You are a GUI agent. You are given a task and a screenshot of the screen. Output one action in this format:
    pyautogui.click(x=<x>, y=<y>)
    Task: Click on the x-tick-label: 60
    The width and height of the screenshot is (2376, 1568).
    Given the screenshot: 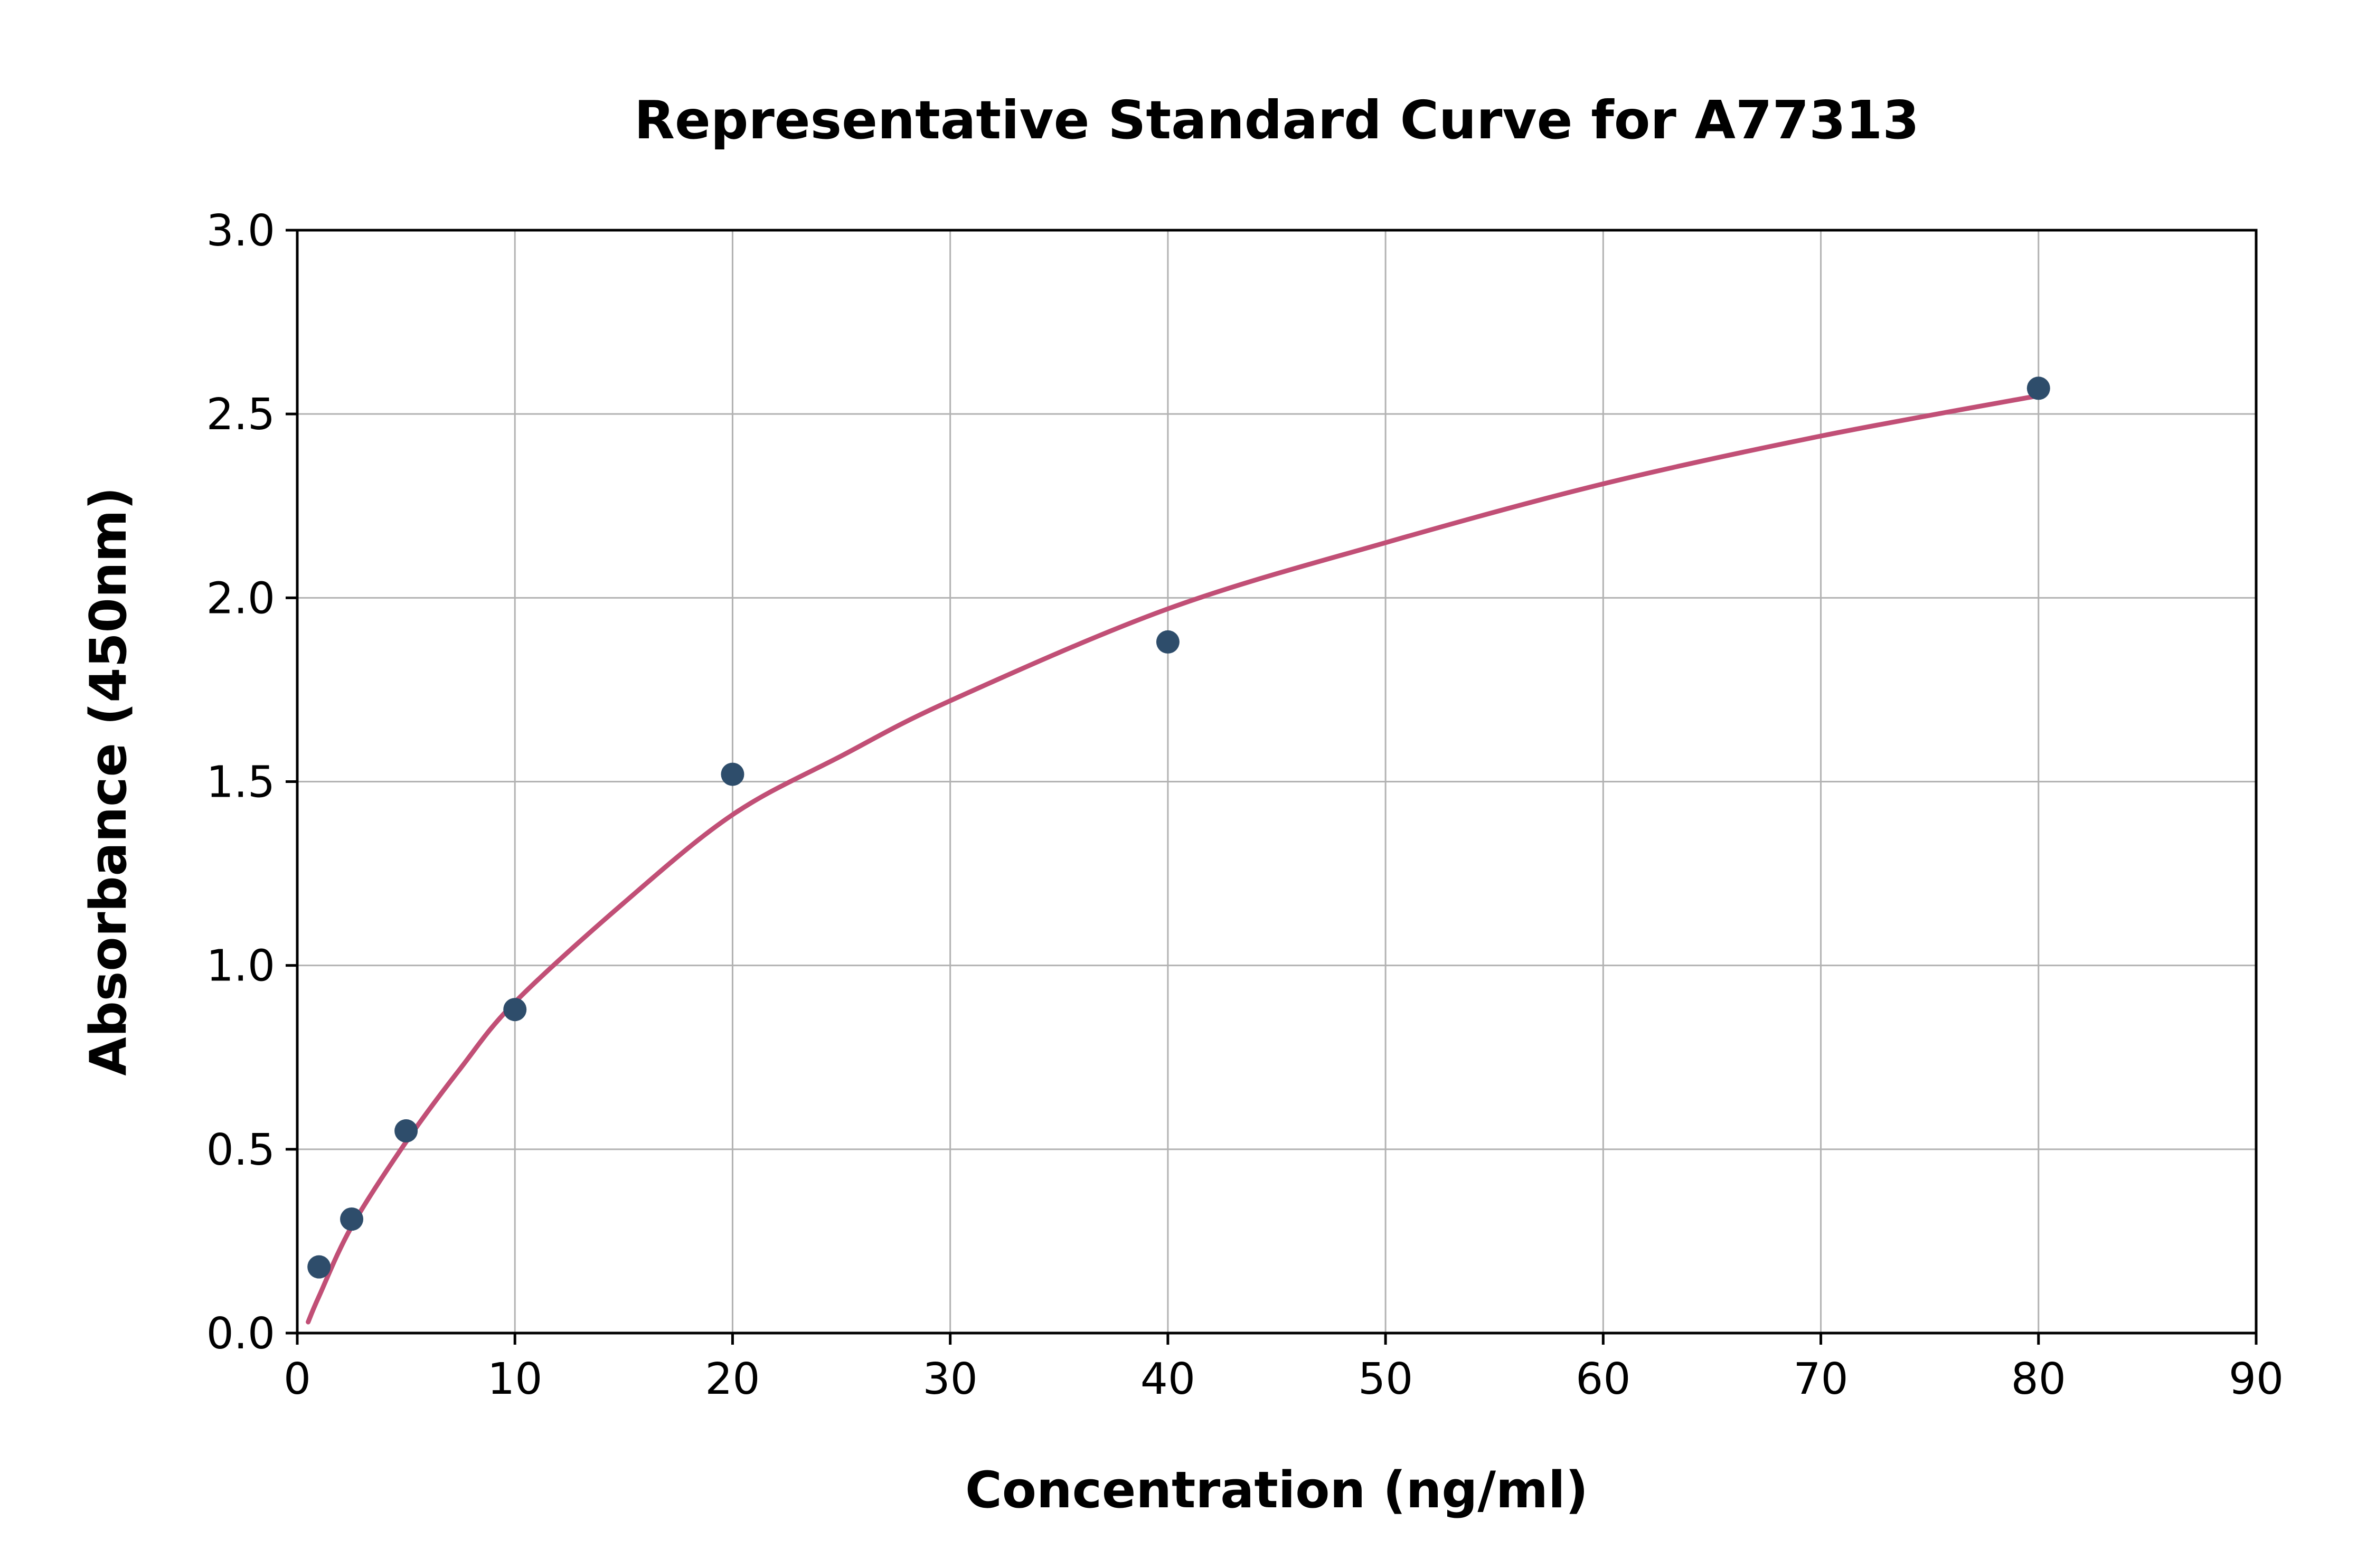 What is the action you would take?
    pyautogui.click(x=1603, y=1379)
    